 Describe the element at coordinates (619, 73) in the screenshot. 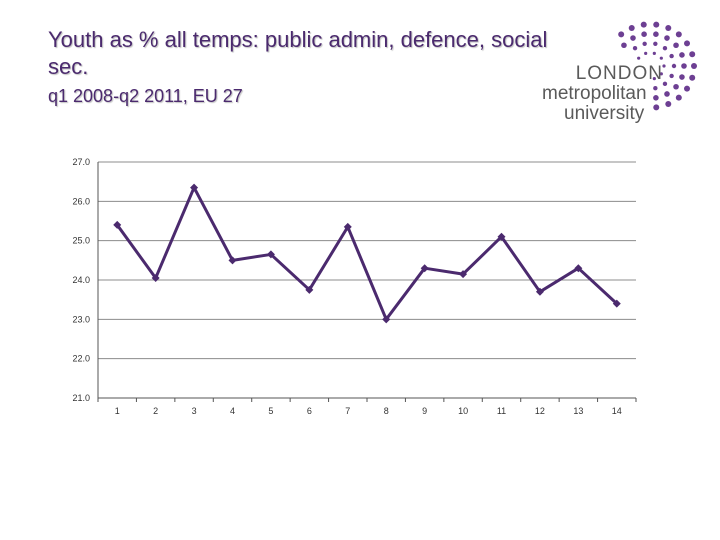

I see `logo-text-london: LONDON` at that location.